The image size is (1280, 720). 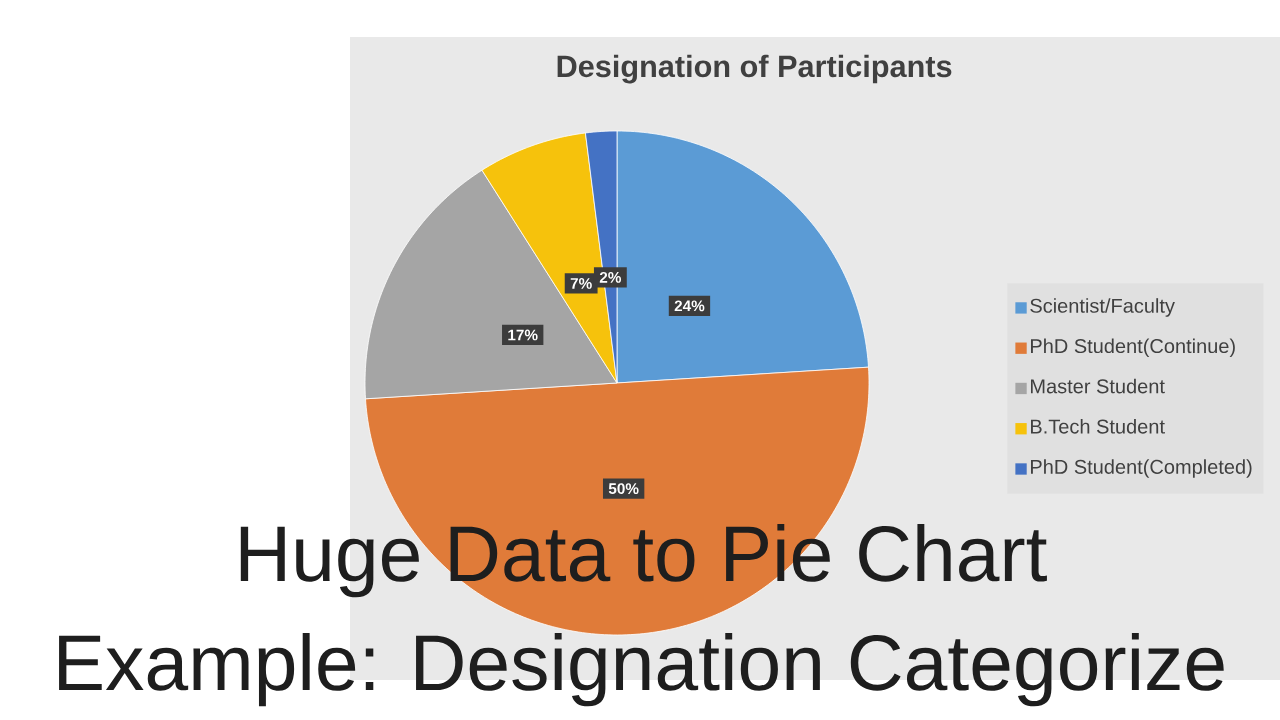 What do you see at coordinates (623, 489) in the screenshot?
I see `data-label: 50%` at bounding box center [623, 489].